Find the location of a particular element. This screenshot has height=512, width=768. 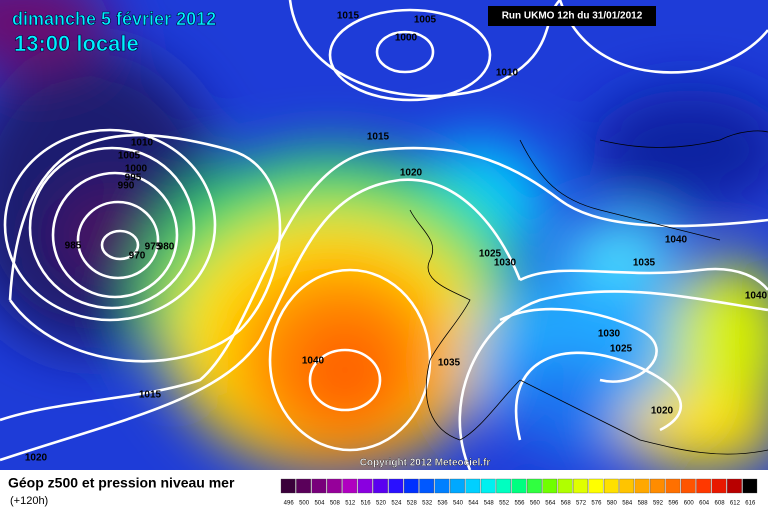

copyright: Copyright 2012 Meteociel.fr is located at coordinates (425, 463).